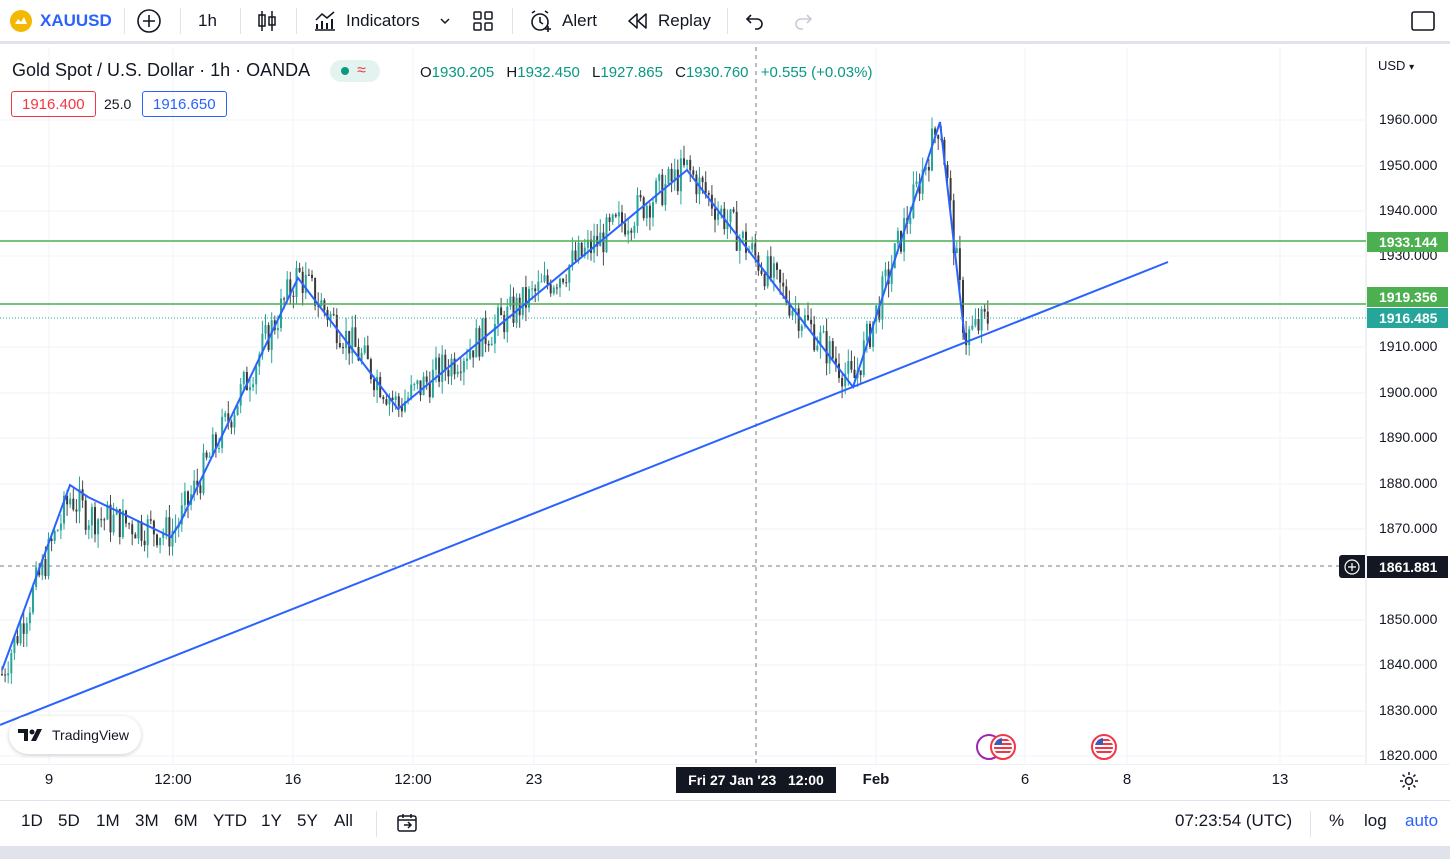  I want to click on symbol-search-button: XAUUSD, so click(61, 21).